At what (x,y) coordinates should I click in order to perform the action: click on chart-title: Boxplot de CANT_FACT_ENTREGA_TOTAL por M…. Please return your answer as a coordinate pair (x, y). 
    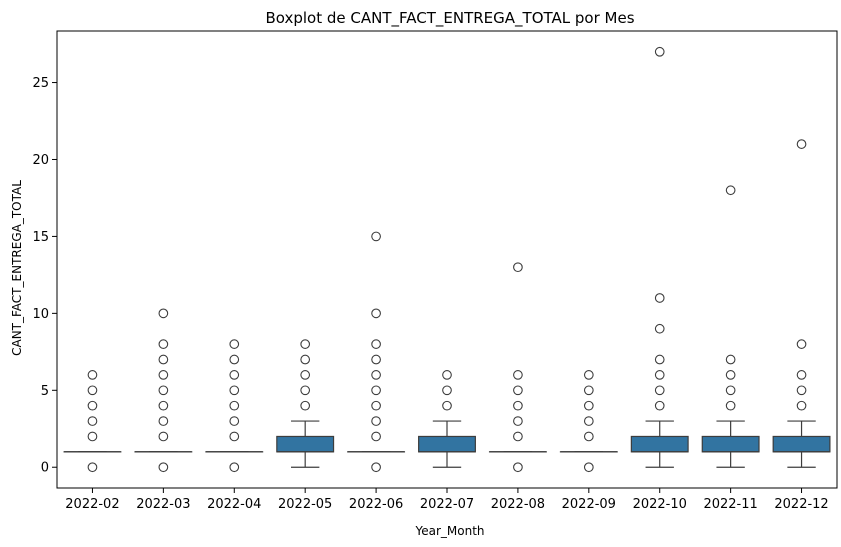
    Looking at the image, I should click on (449, 18).